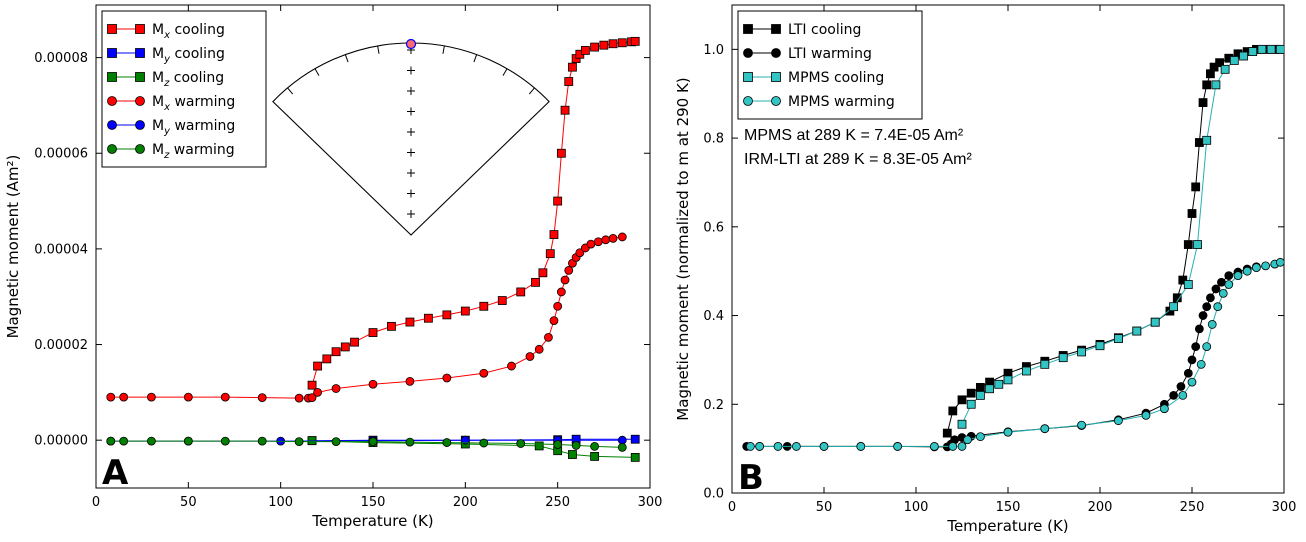 This screenshot has height=542, width=1306. Describe the element at coordinates (61, 154) in the screenshot. I see `y-tick-label: 0.00006` at that location.